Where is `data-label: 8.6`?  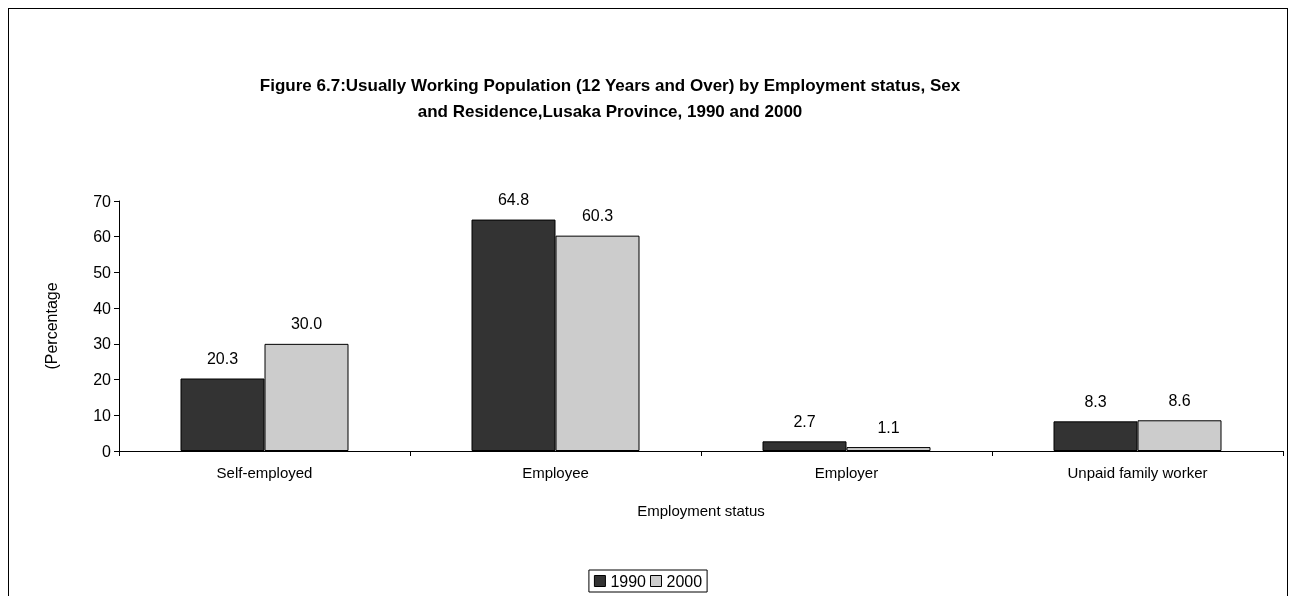 data-label: 8.6 is located at coordinates (1179, 400).